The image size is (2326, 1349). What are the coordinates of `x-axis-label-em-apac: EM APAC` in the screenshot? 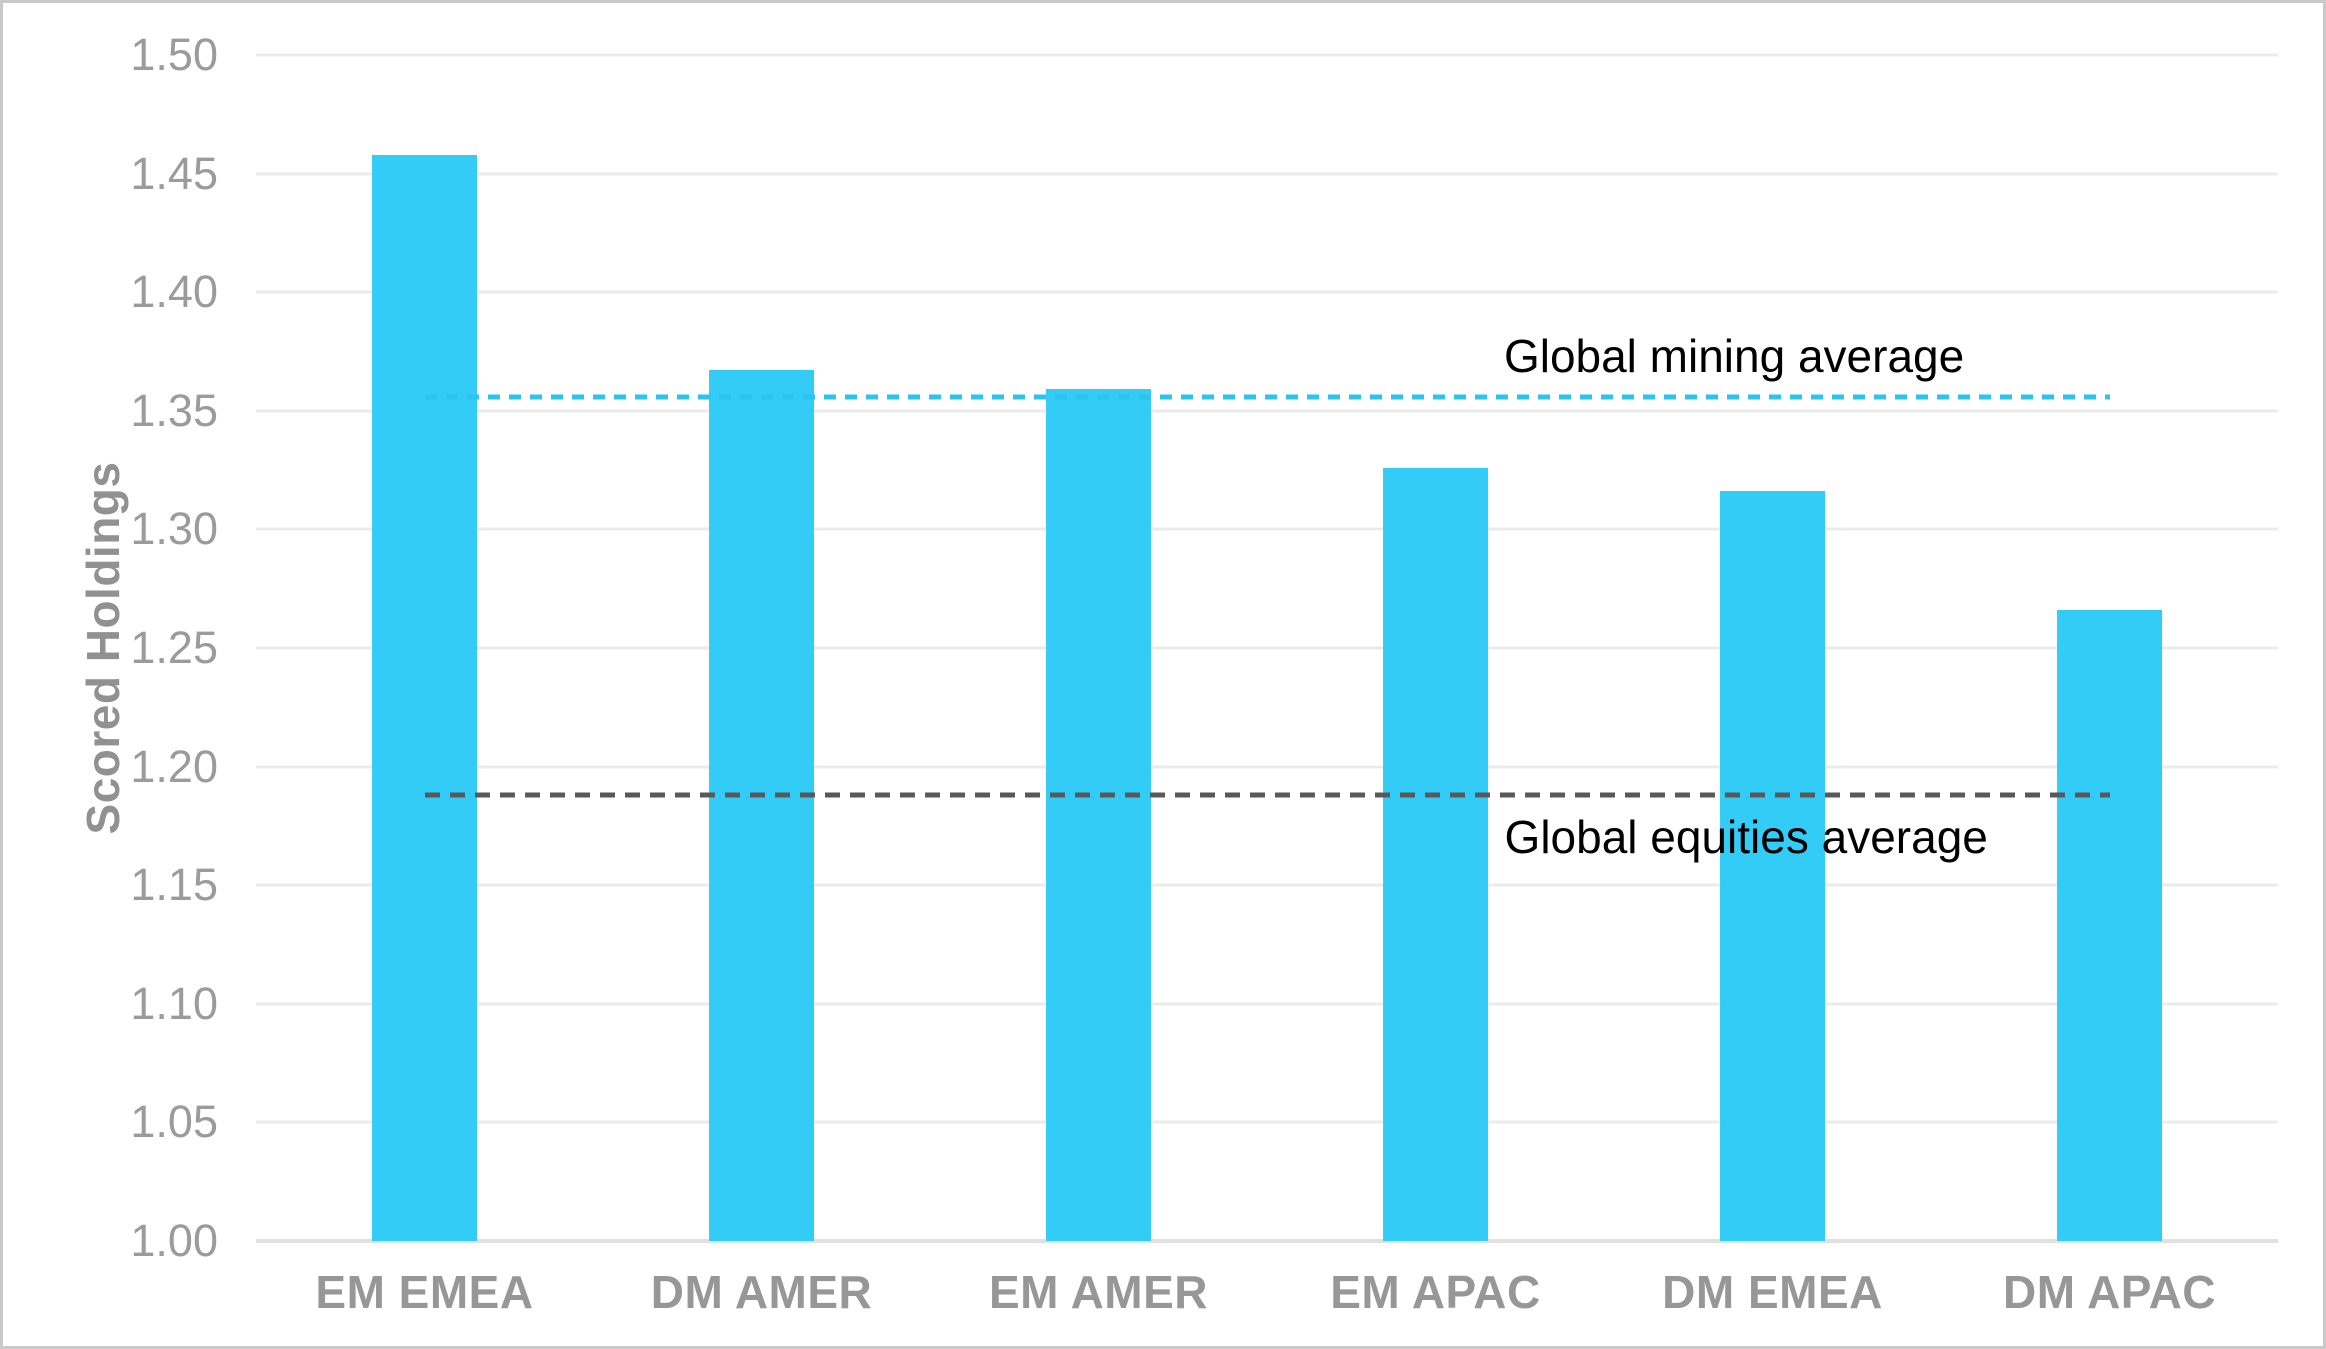 It's located at (1435, 1292).